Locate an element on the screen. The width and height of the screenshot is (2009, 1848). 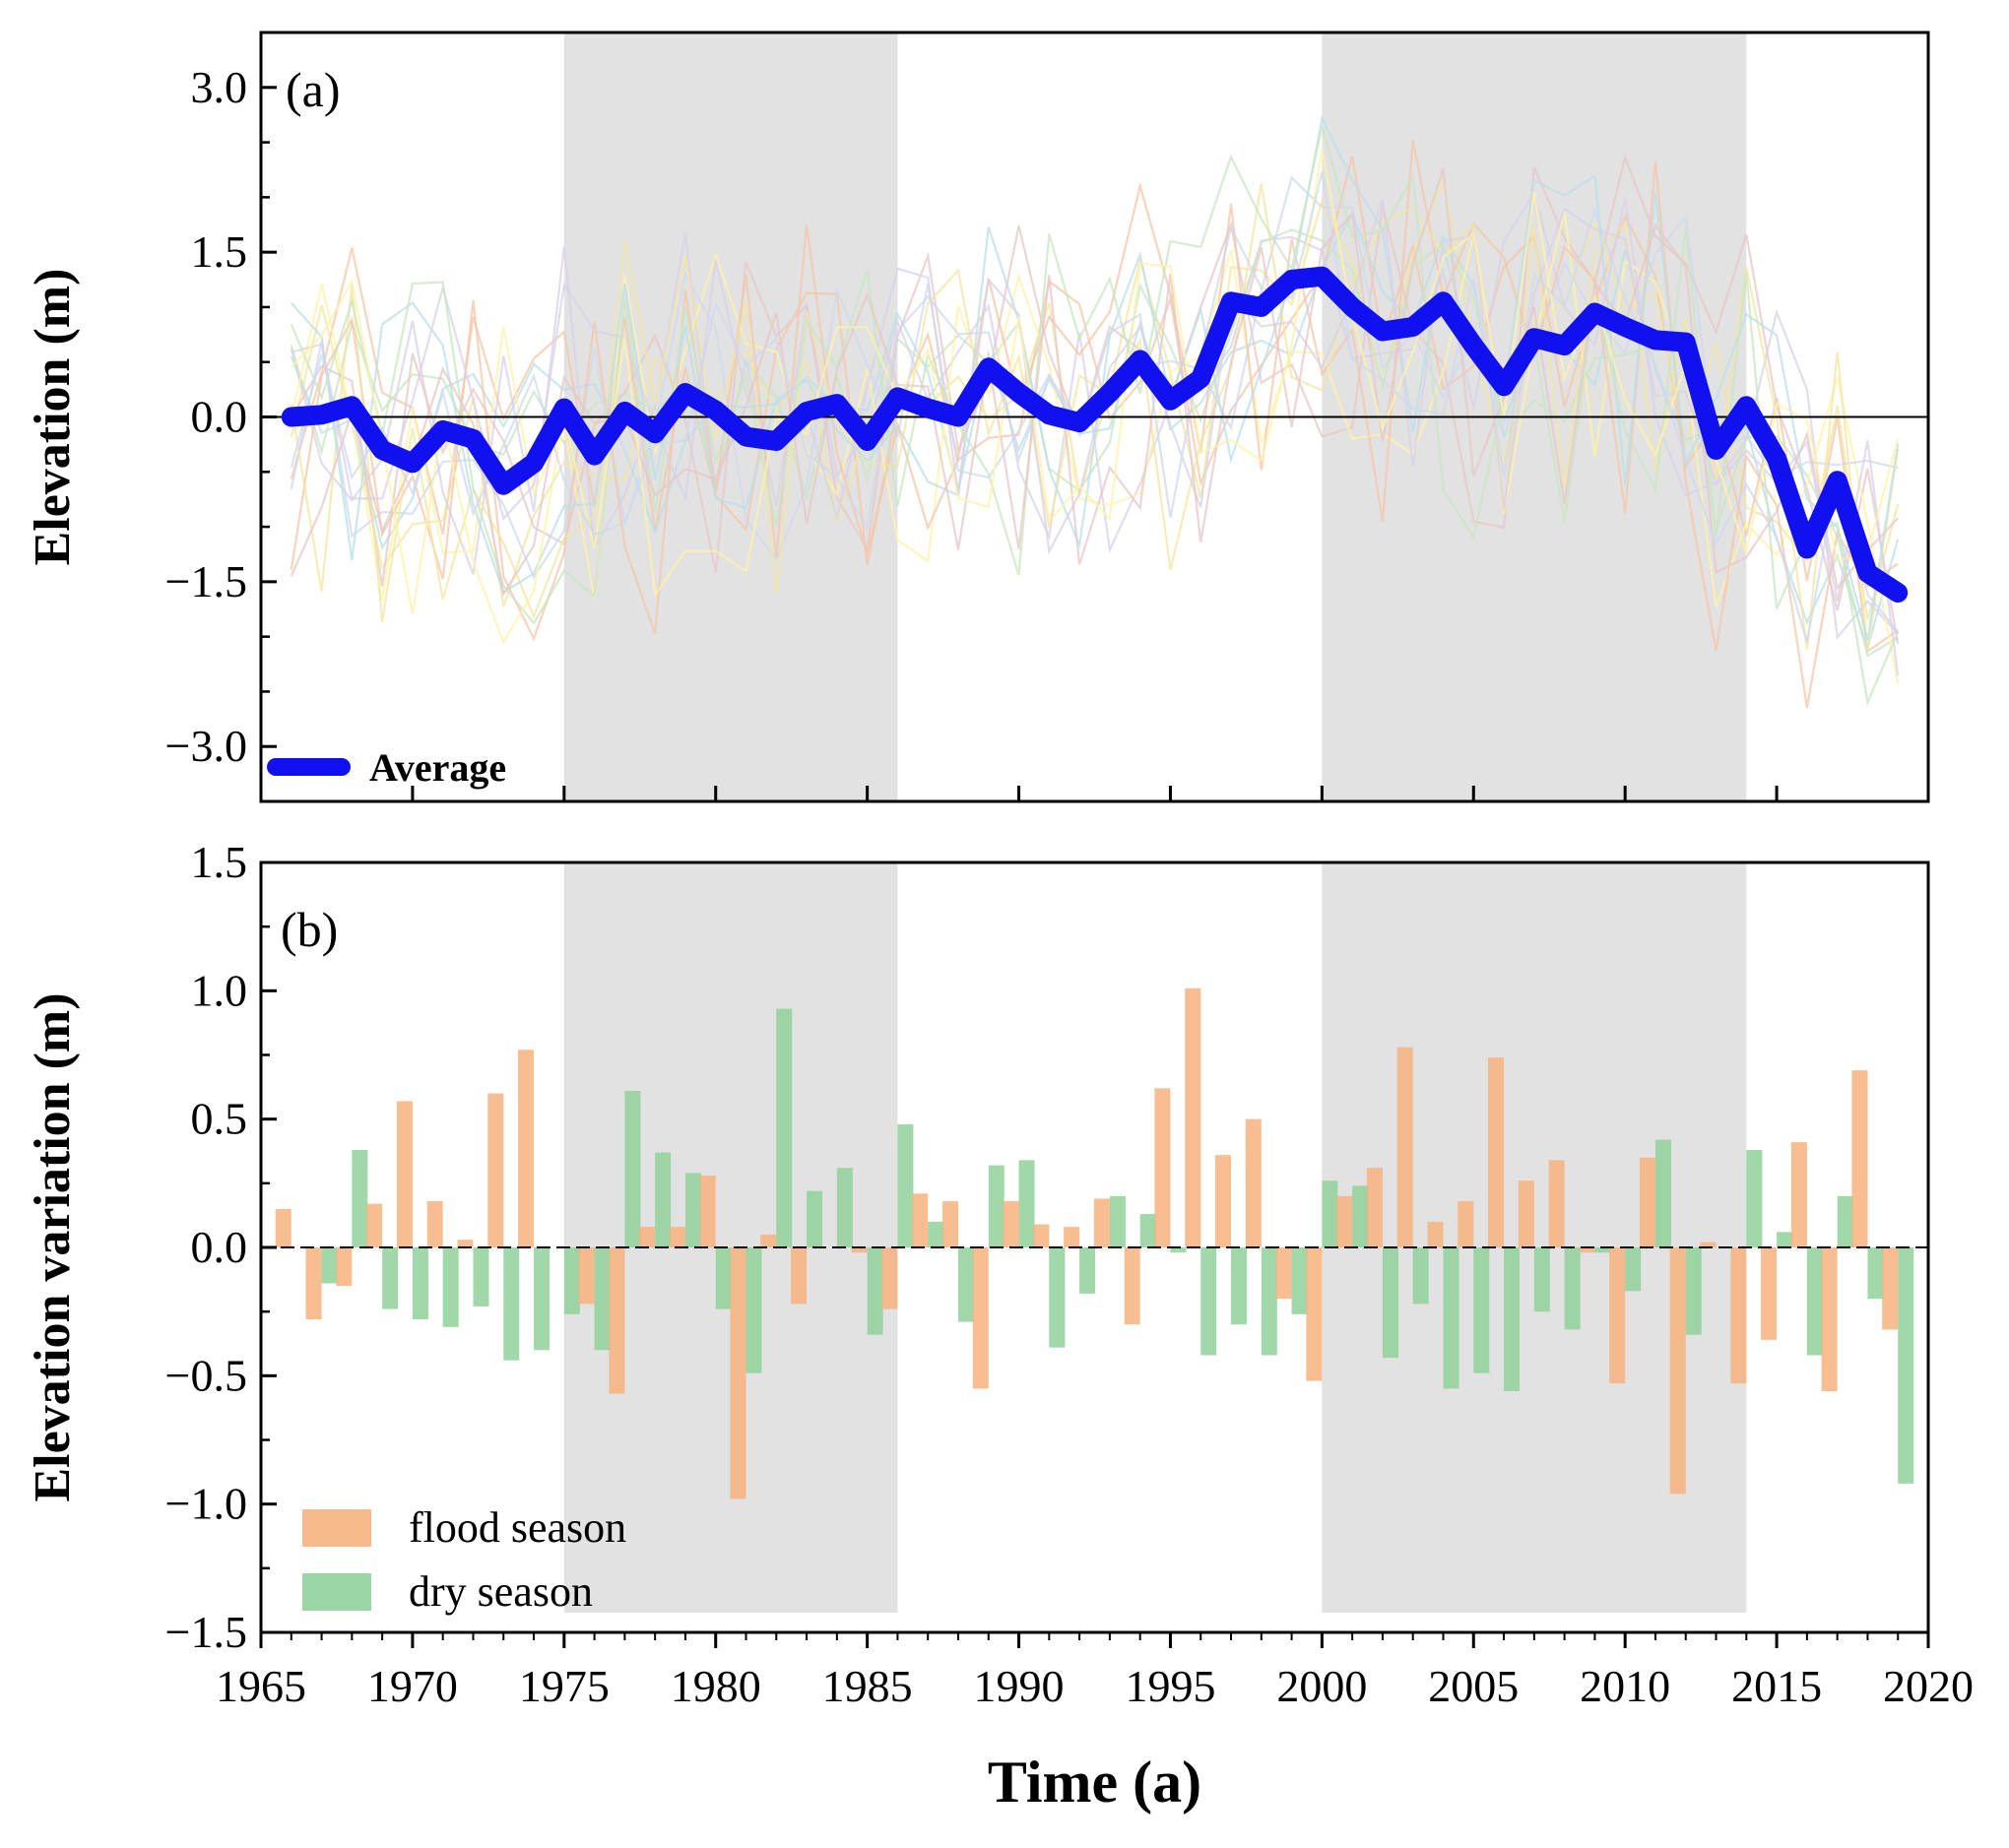
flood-season-bar-1986 is located at coordinates (889, 1278).